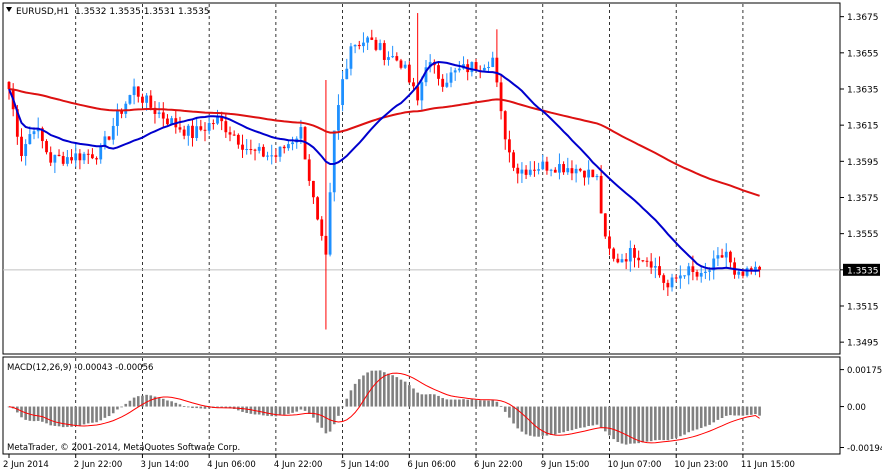  What do you see at coordinates (384, 407) in the screenshot?
I see `macd-histogram` at bounding box center [384, 407].